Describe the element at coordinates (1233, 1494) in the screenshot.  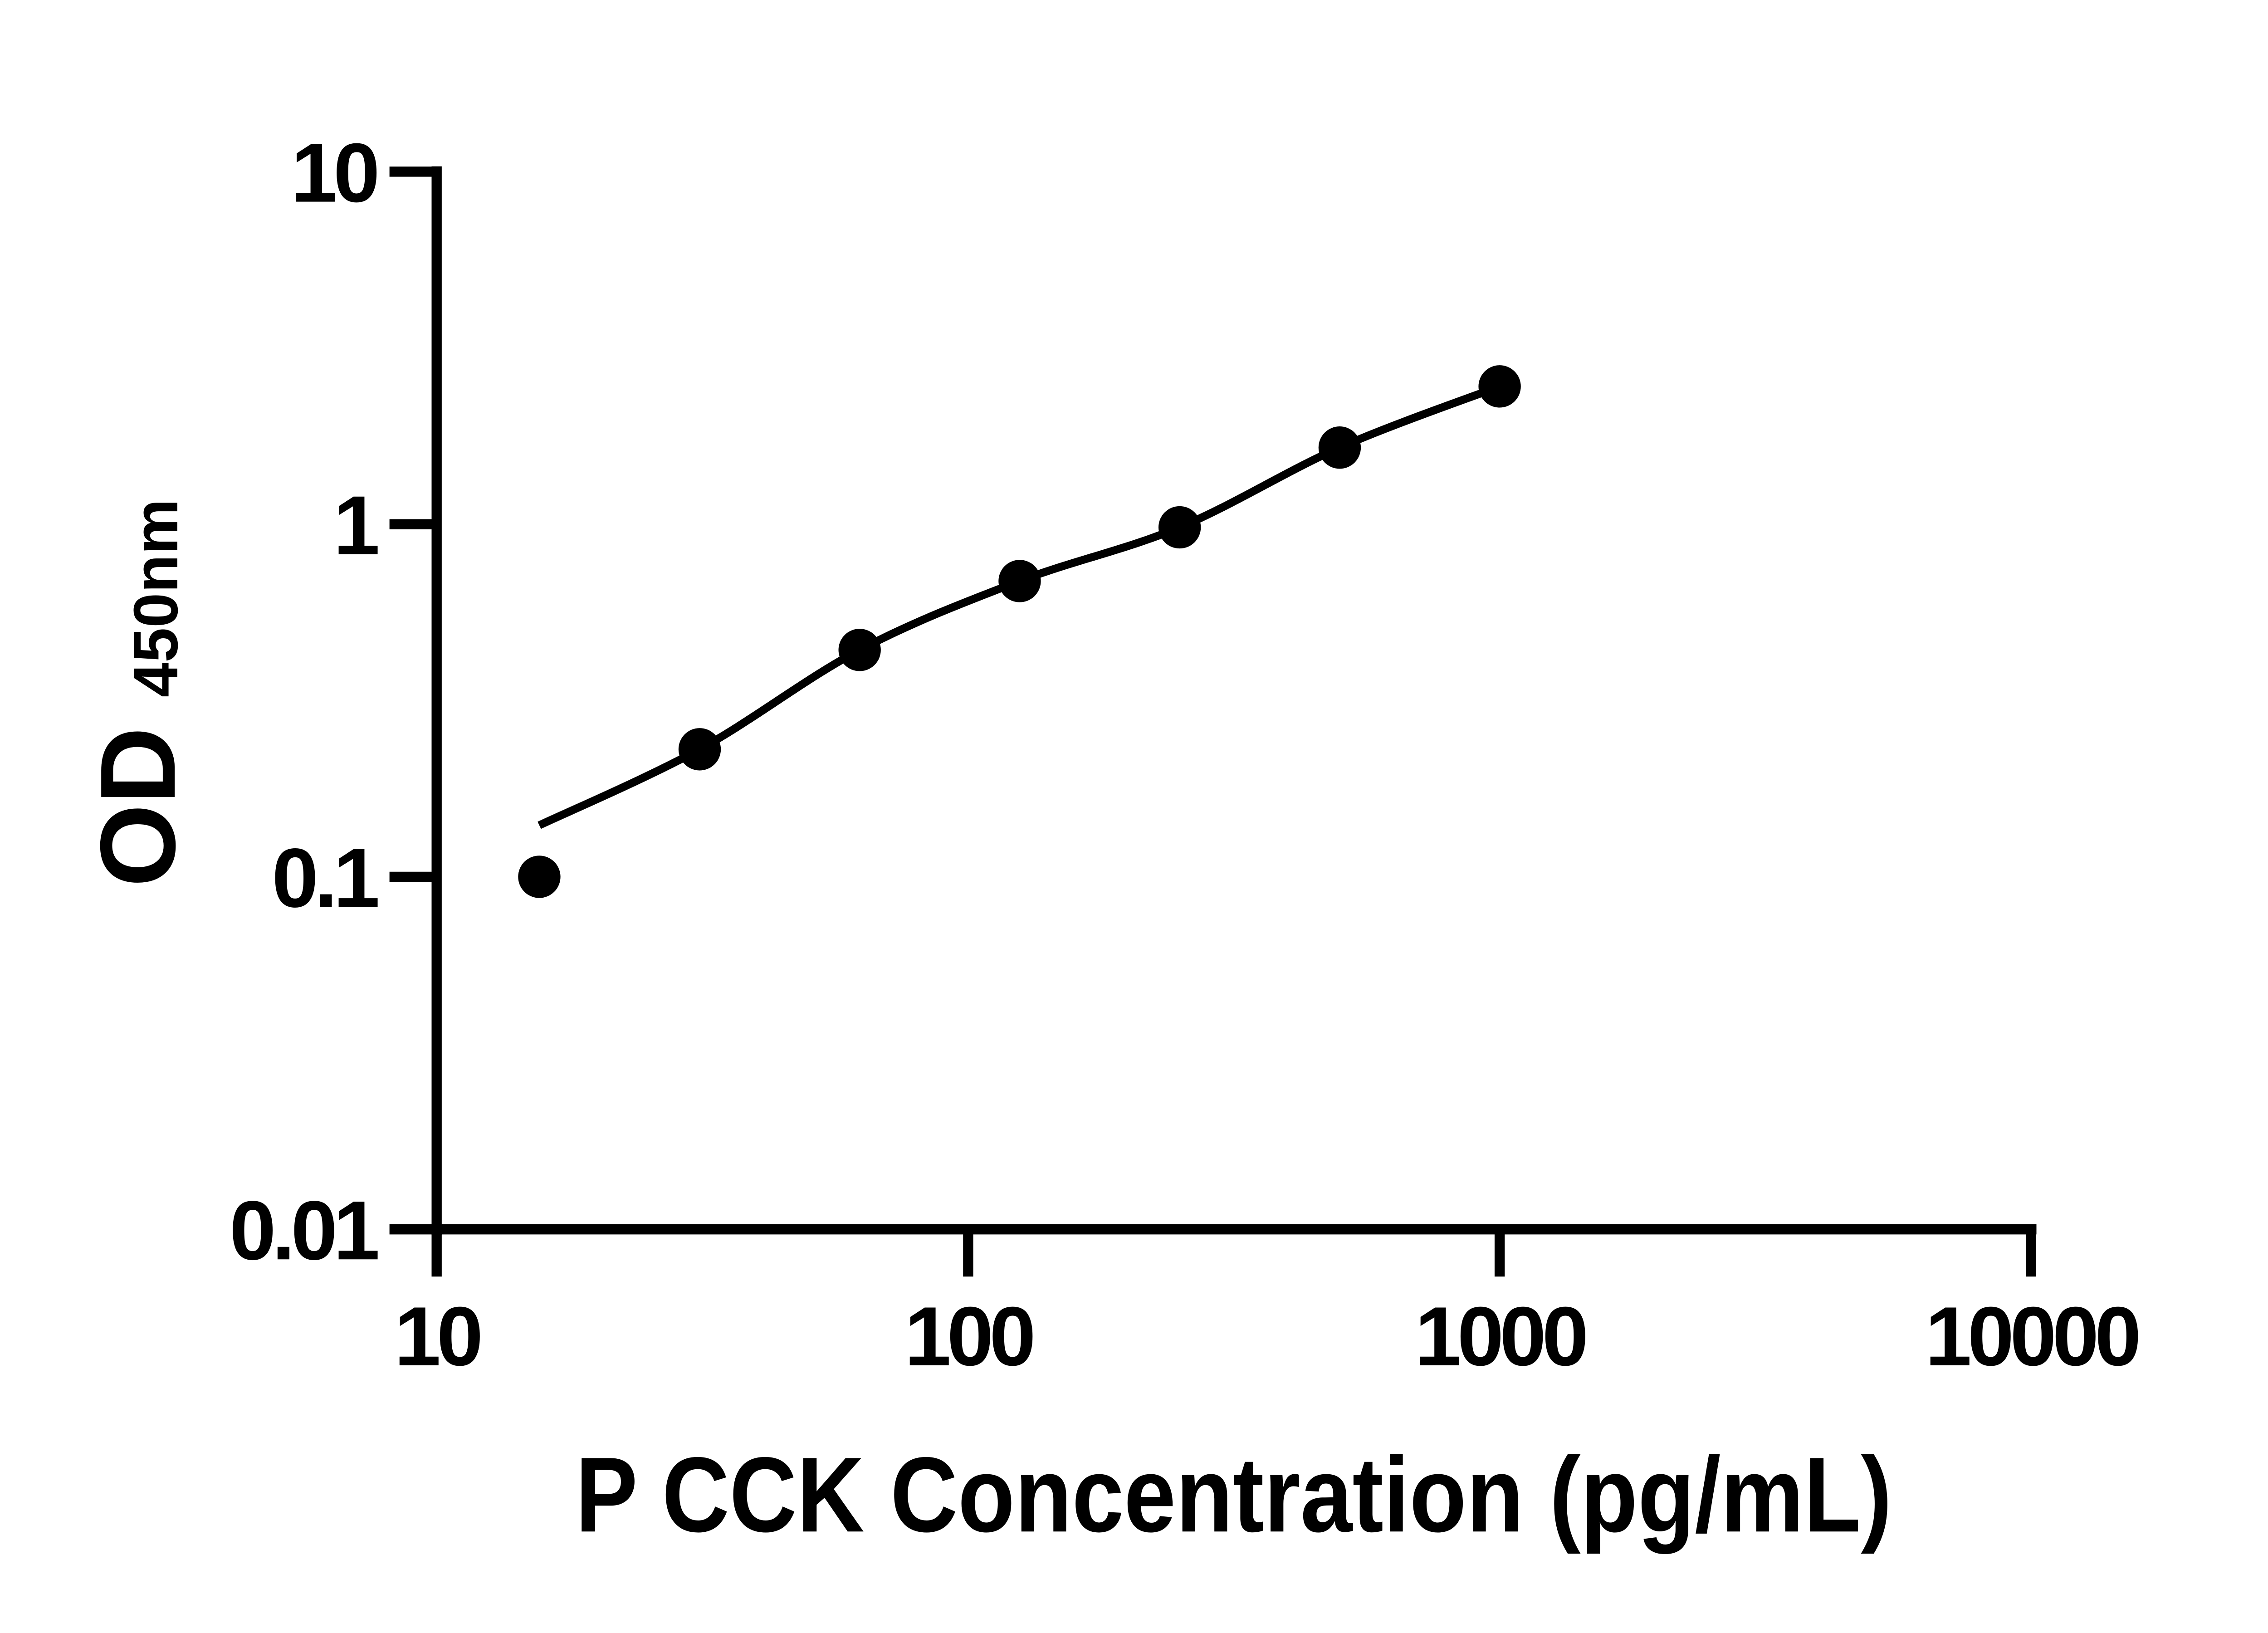
I see `x-axis-title: P CCK Concentration (pg/mL)` at that location.